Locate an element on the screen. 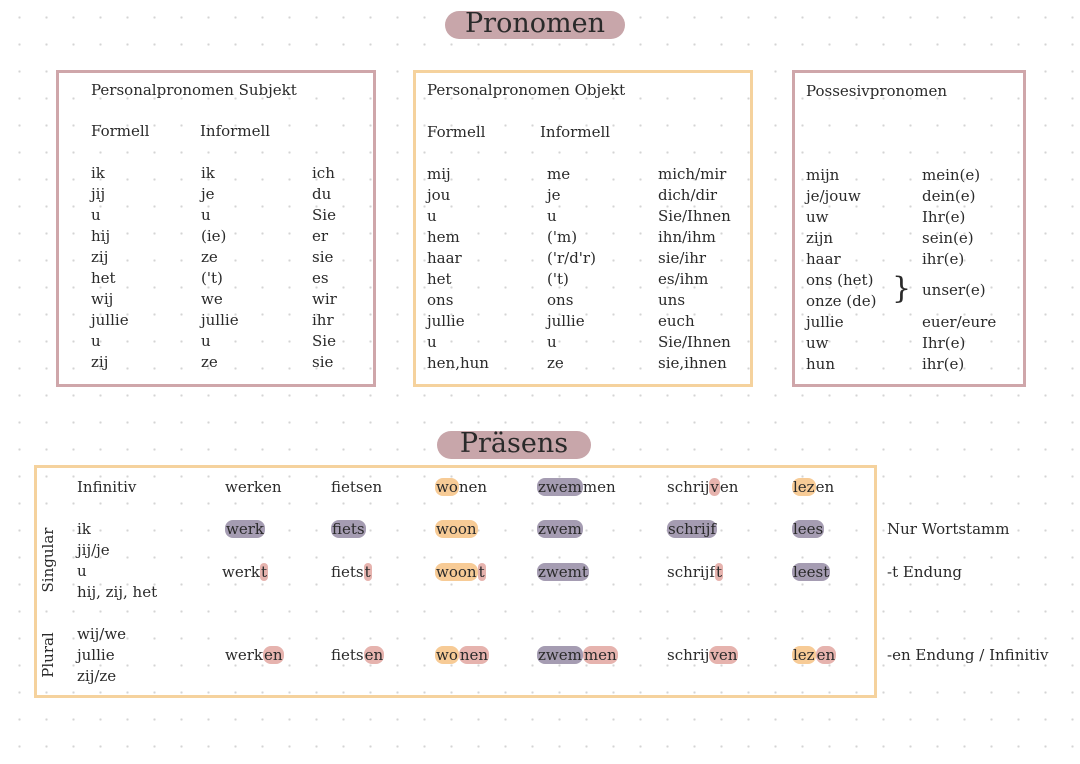  cell: ('t) is located at coordinates (212, 278).